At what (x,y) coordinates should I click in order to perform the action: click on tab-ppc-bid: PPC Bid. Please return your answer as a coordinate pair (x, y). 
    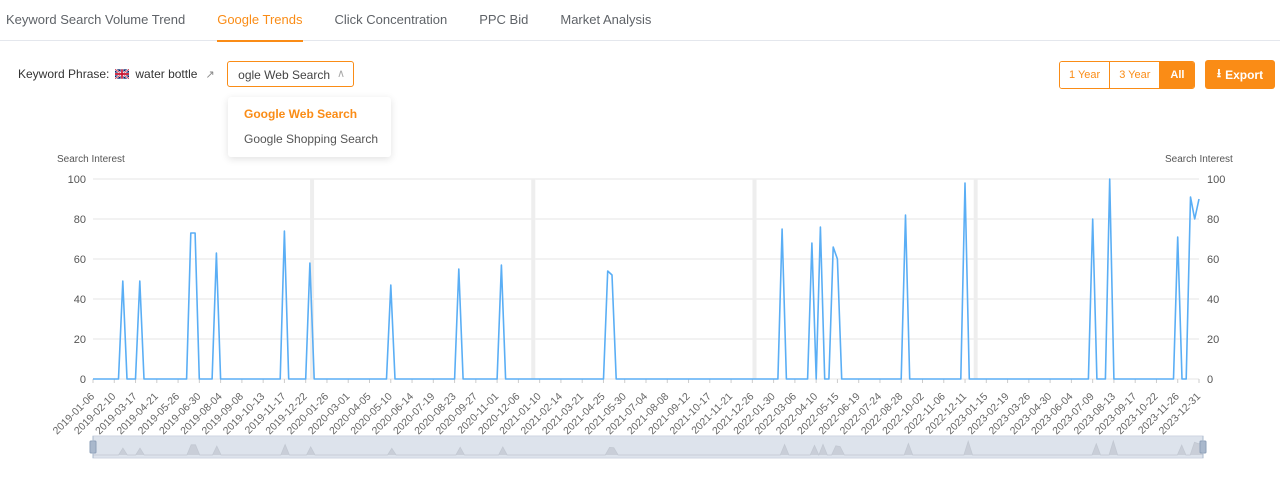
    Looking at the image, I should click on (504, 19).